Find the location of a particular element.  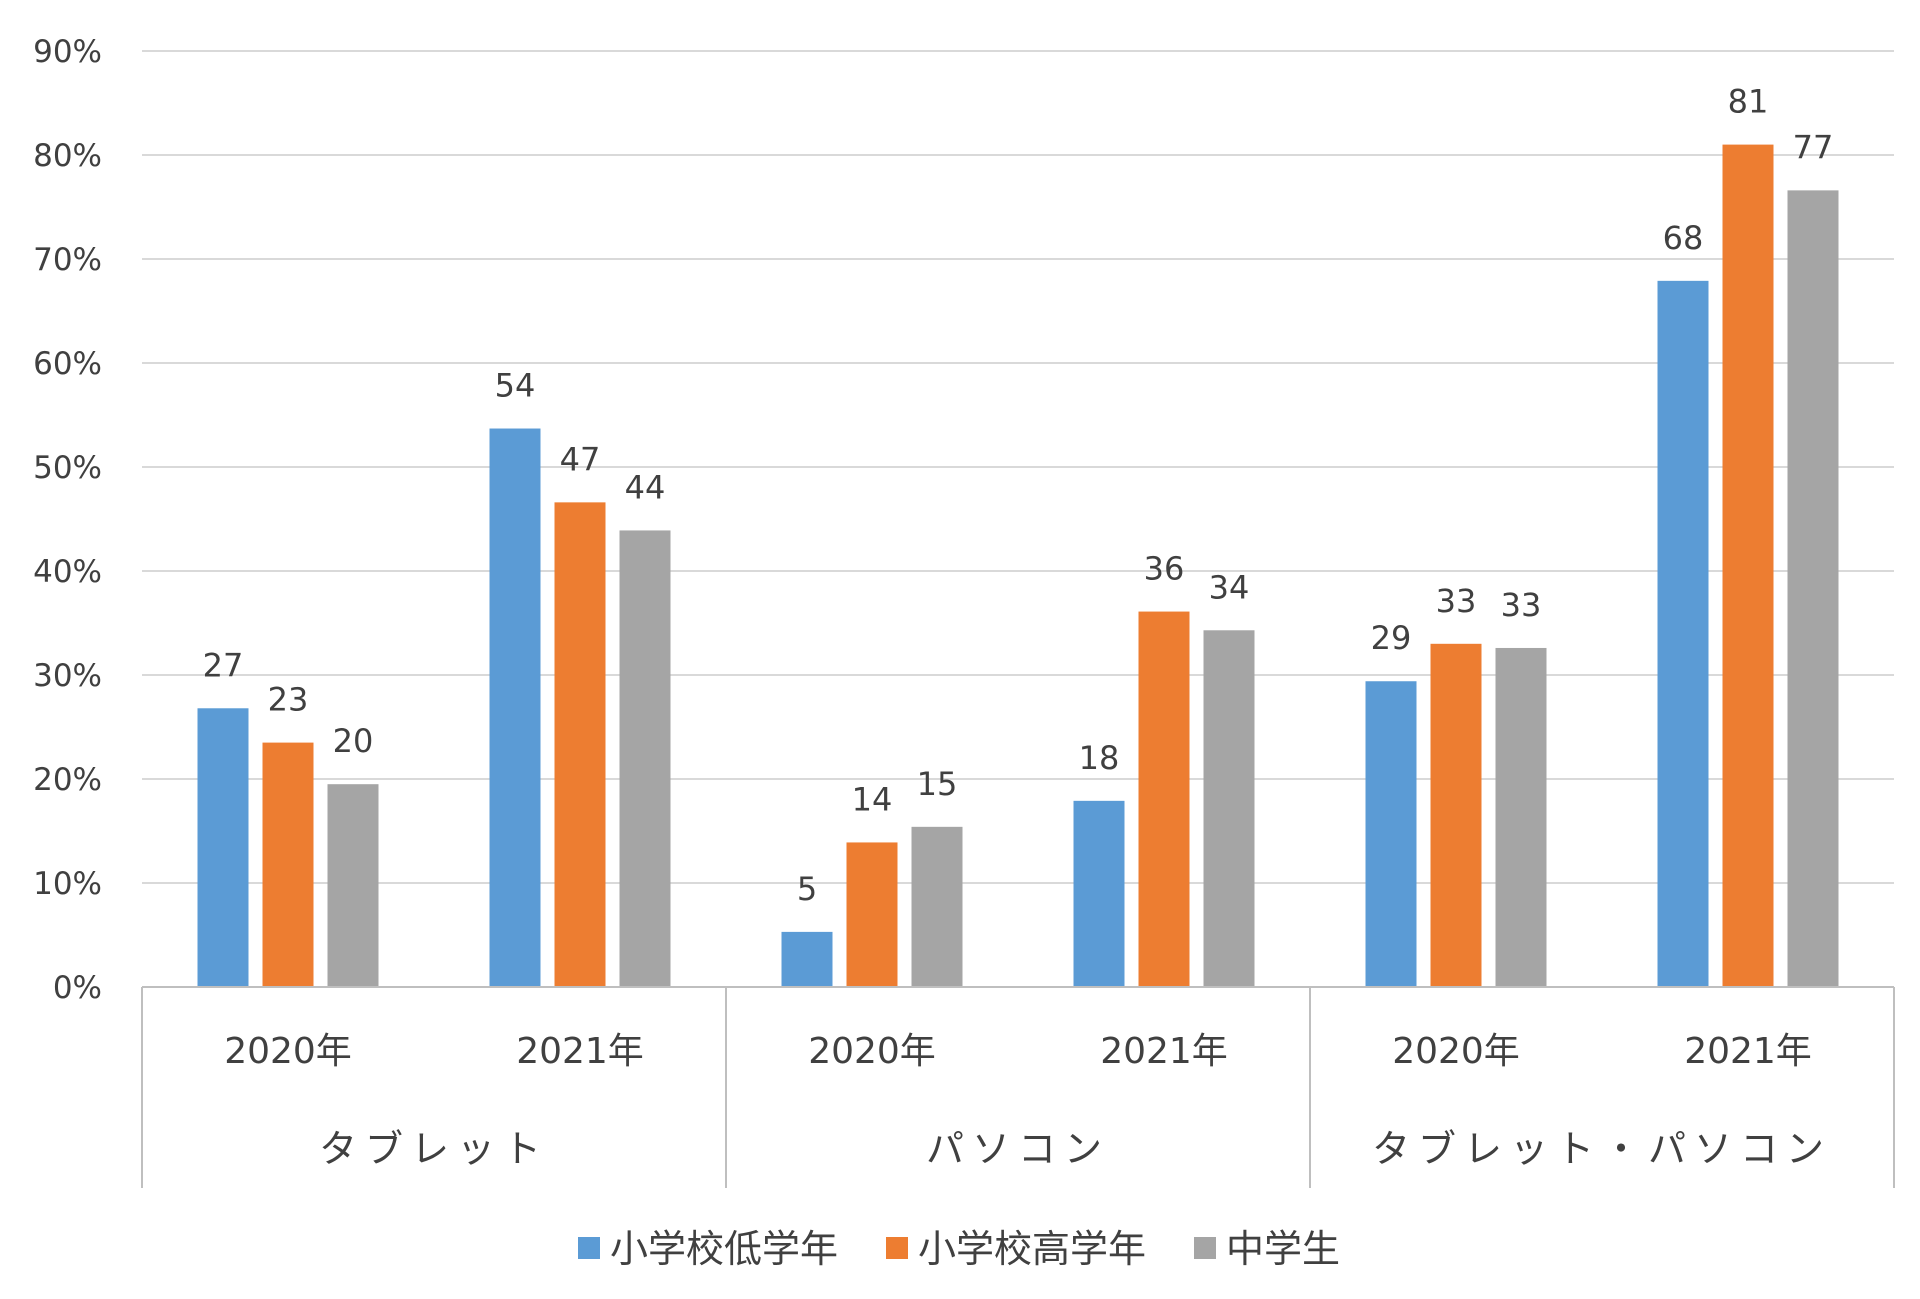

y-tick-label: 80% is located at coordinates (67, 156).